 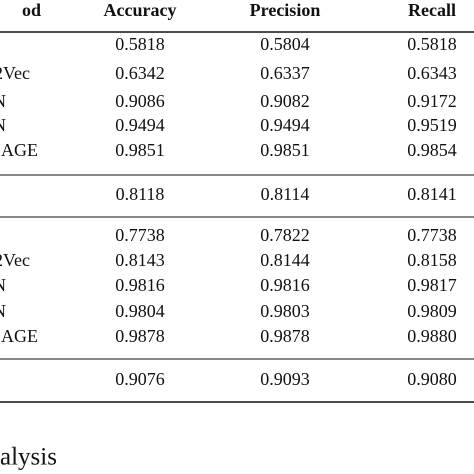 I want to click on cell: 0.5804, so click(x=285, y=44).